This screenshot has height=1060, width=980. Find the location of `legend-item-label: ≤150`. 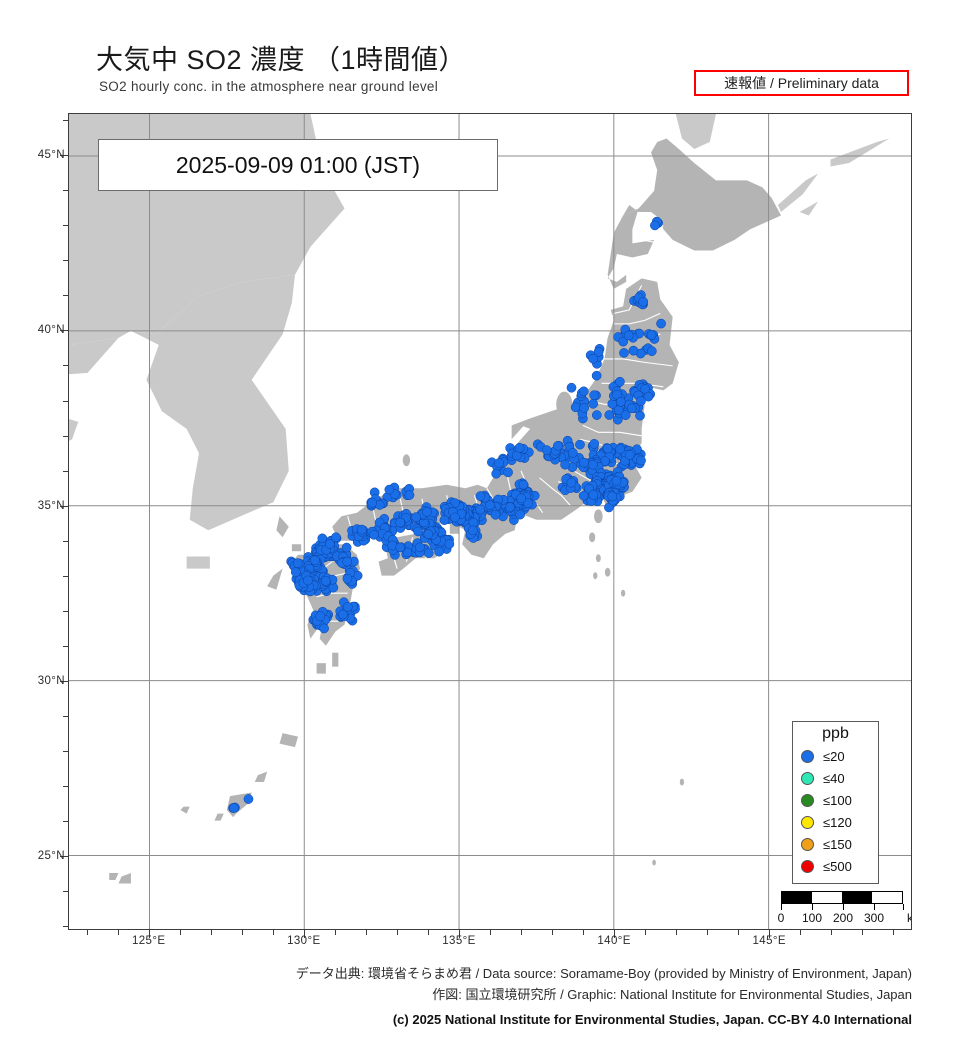

legend-item-label: ≤150 is located at coordinates (837, 844).